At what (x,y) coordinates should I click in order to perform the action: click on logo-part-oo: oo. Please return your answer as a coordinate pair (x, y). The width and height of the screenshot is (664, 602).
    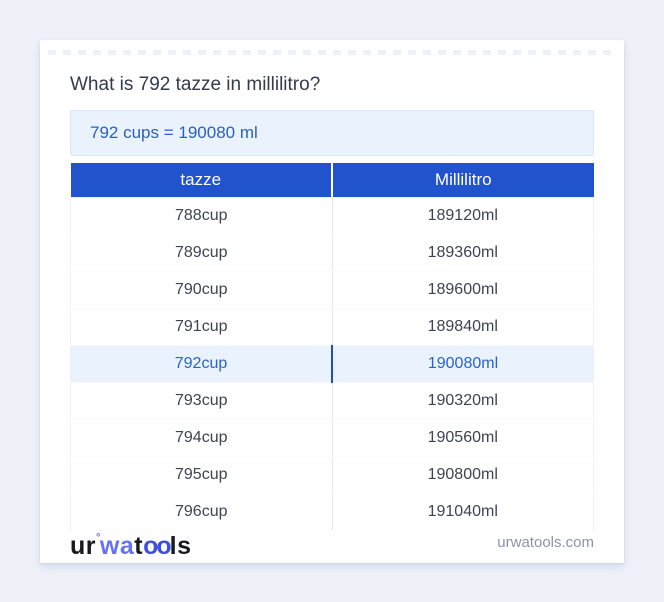
    Looking at the image, I should click on (157, 546).